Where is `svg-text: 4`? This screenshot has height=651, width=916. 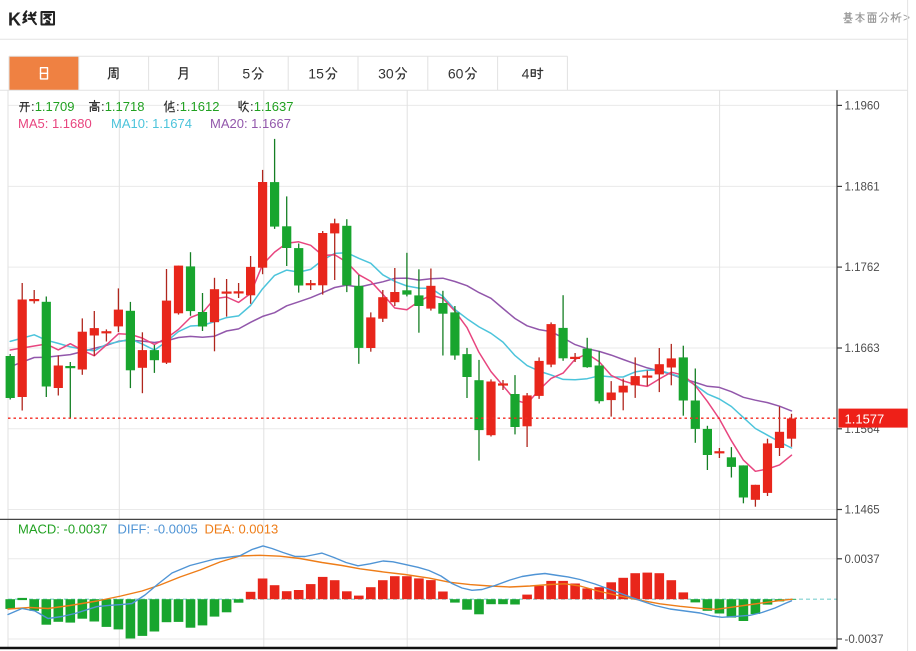 svg-text: 4 is located at coordinates (526, 73).